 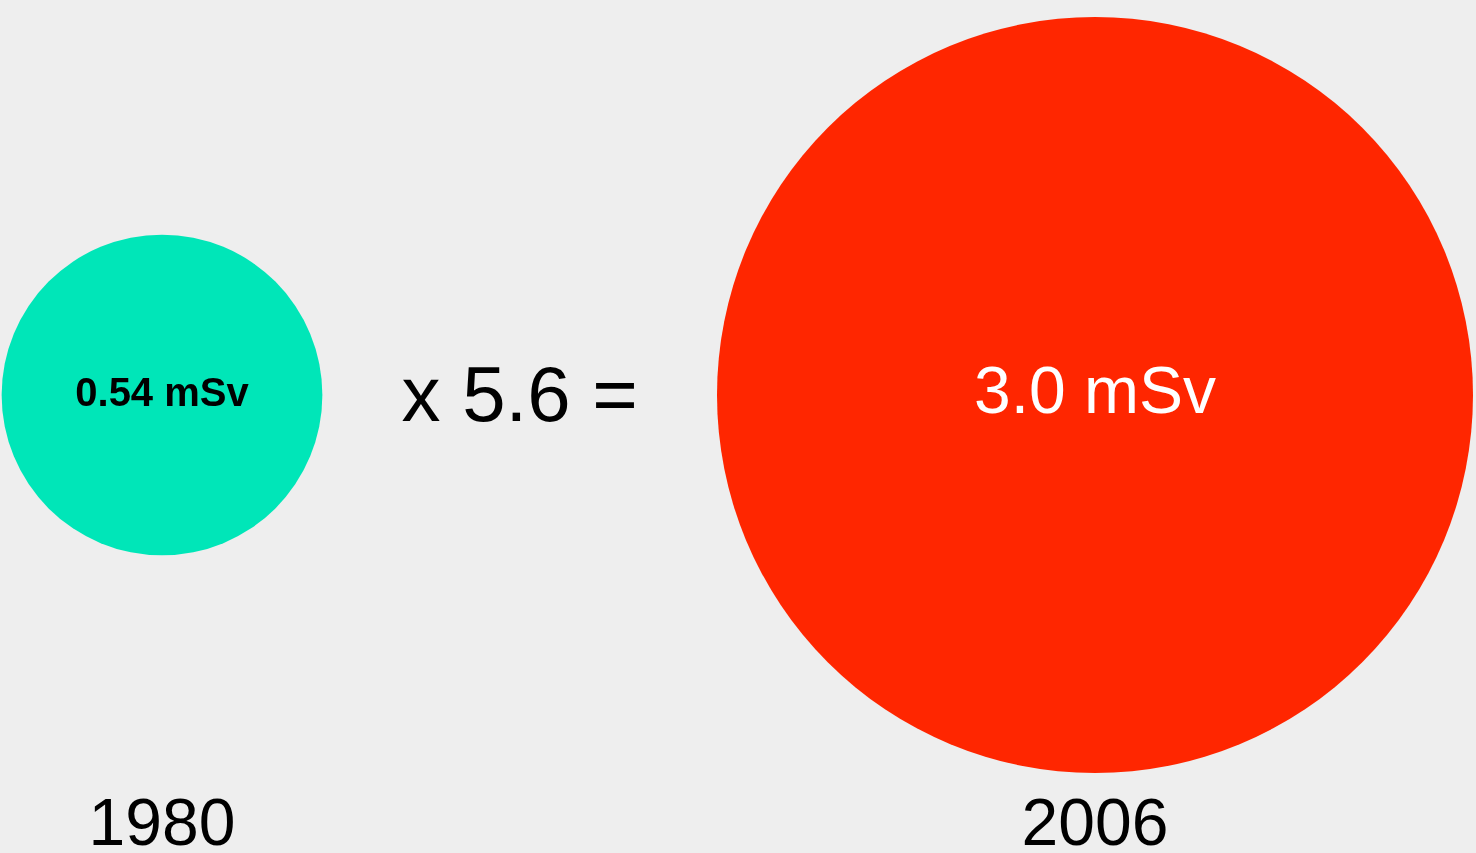 I want to click on category-label: 2006, so click(x=1095, y=819).